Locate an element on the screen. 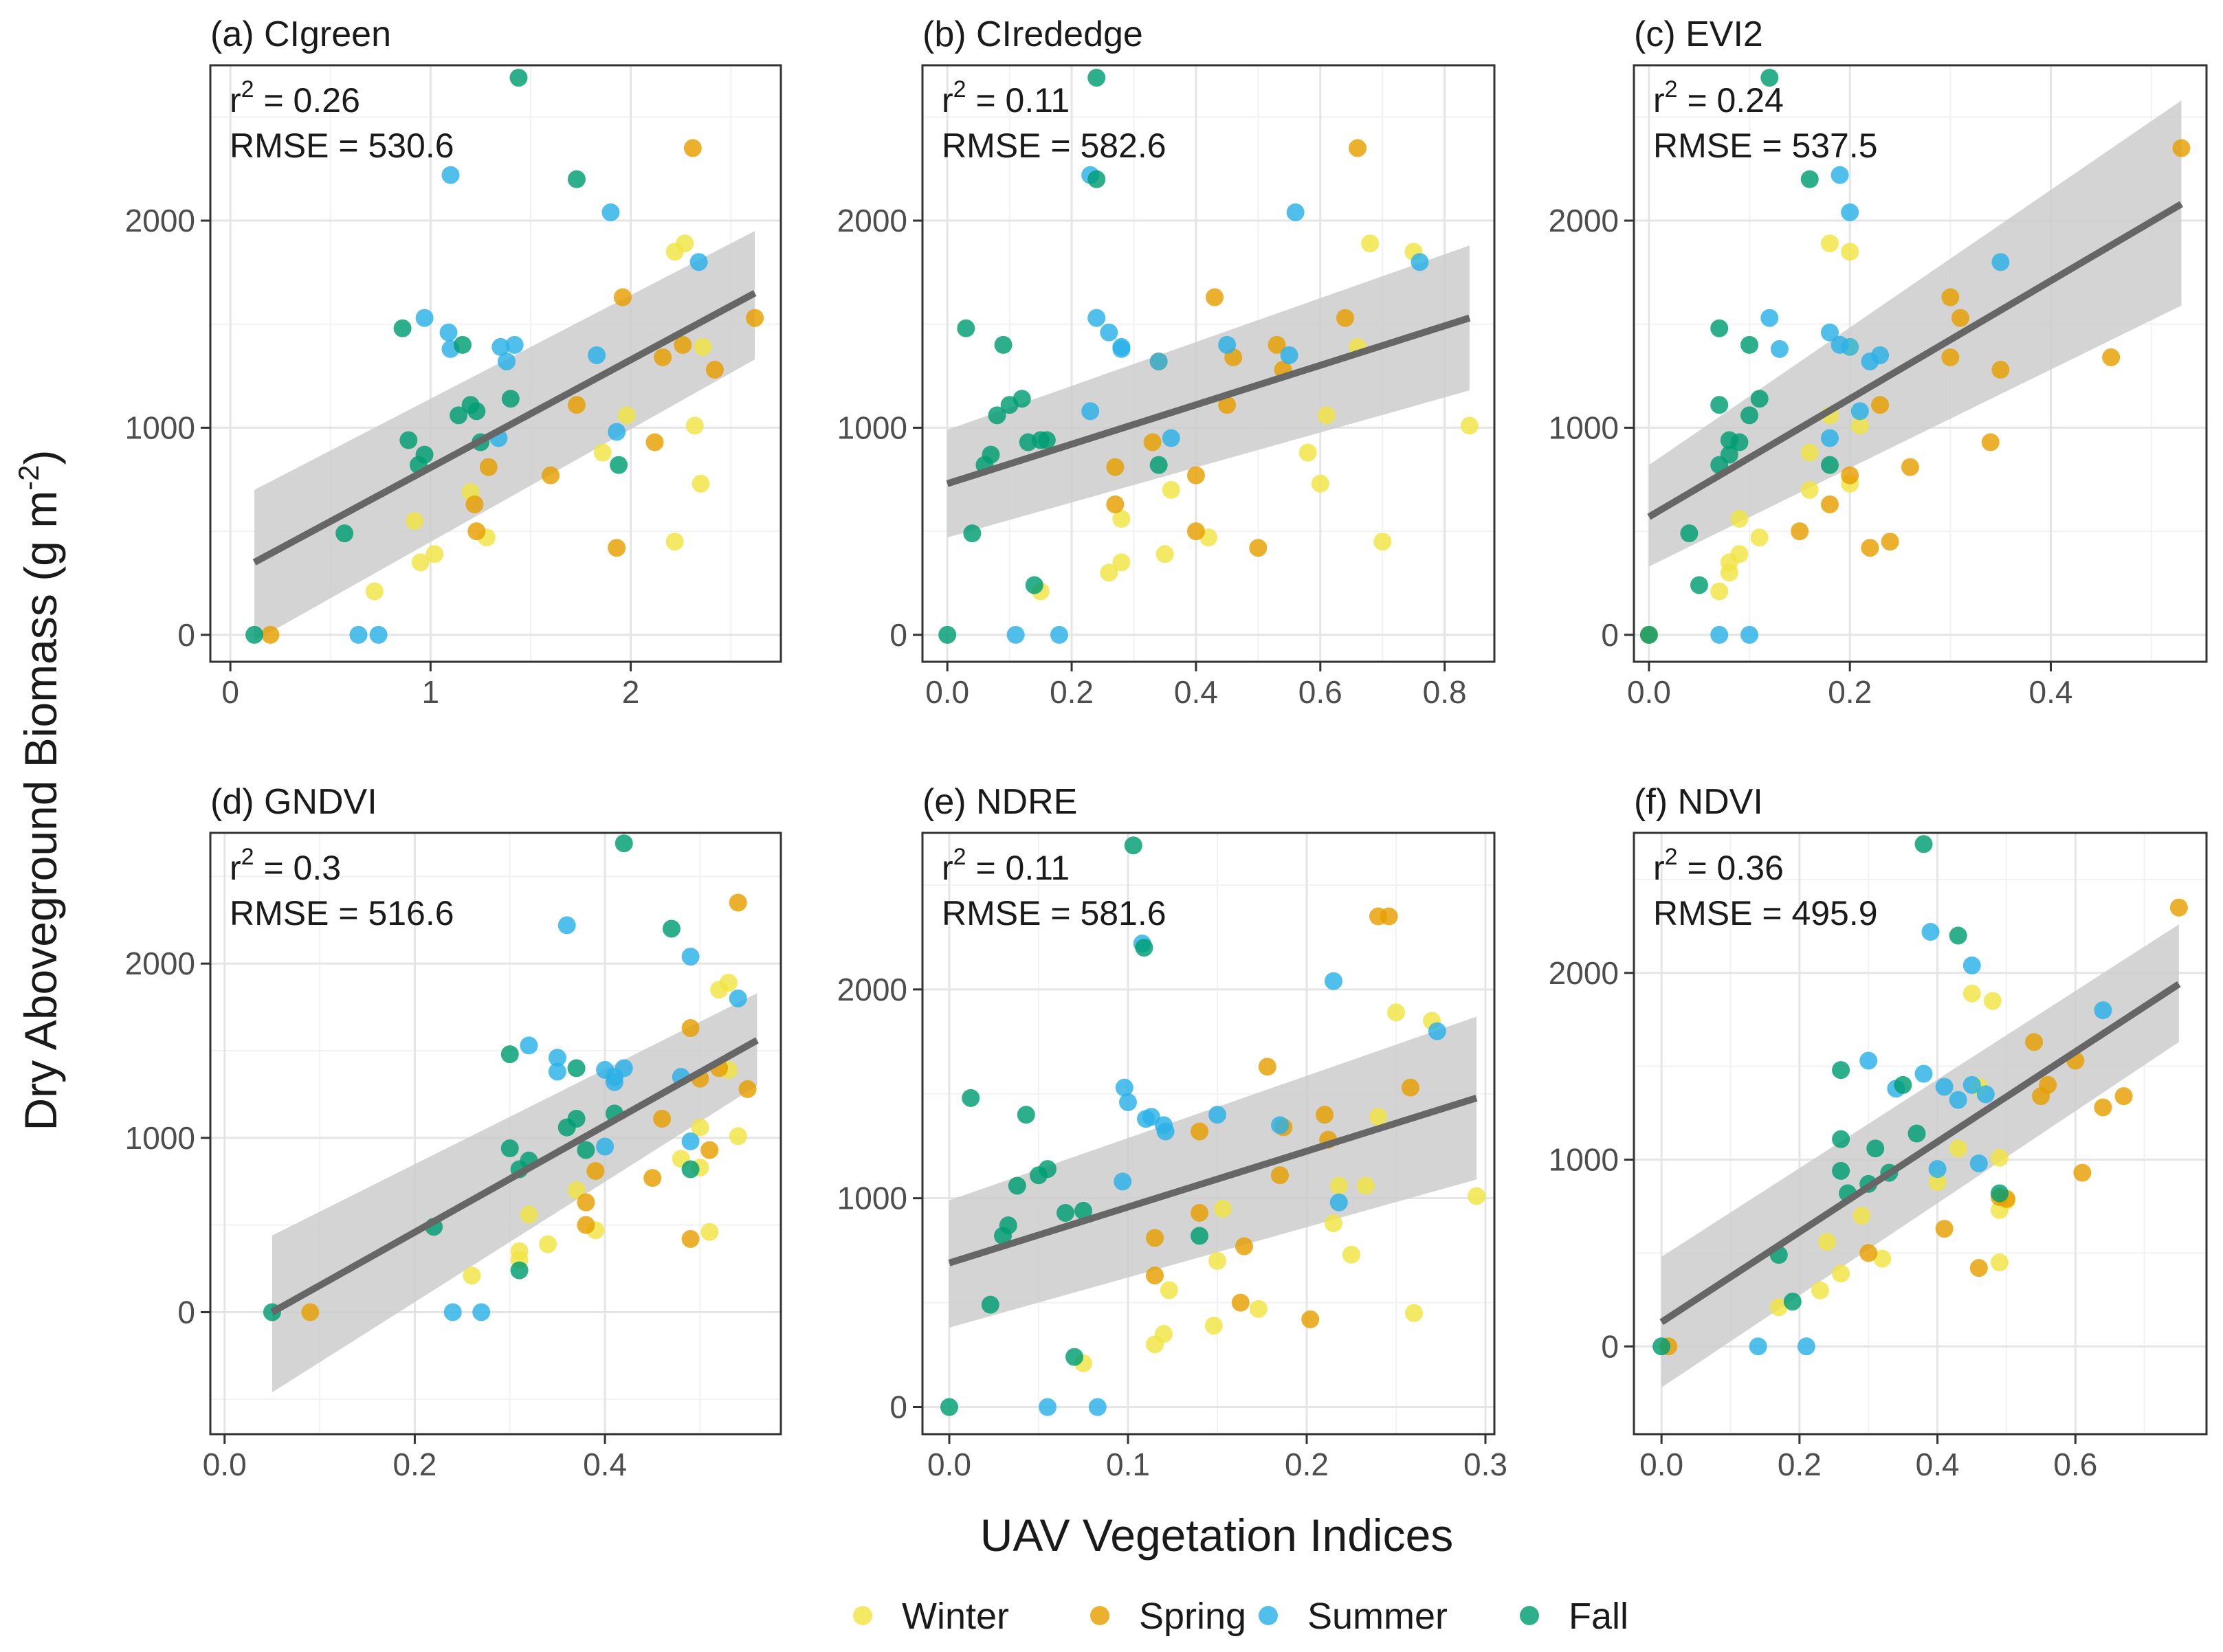 Image resolution: width=2223 pixels, height=1652 pixels. x-tick-label: 0.3 is located at coordinates (1485, 1464).